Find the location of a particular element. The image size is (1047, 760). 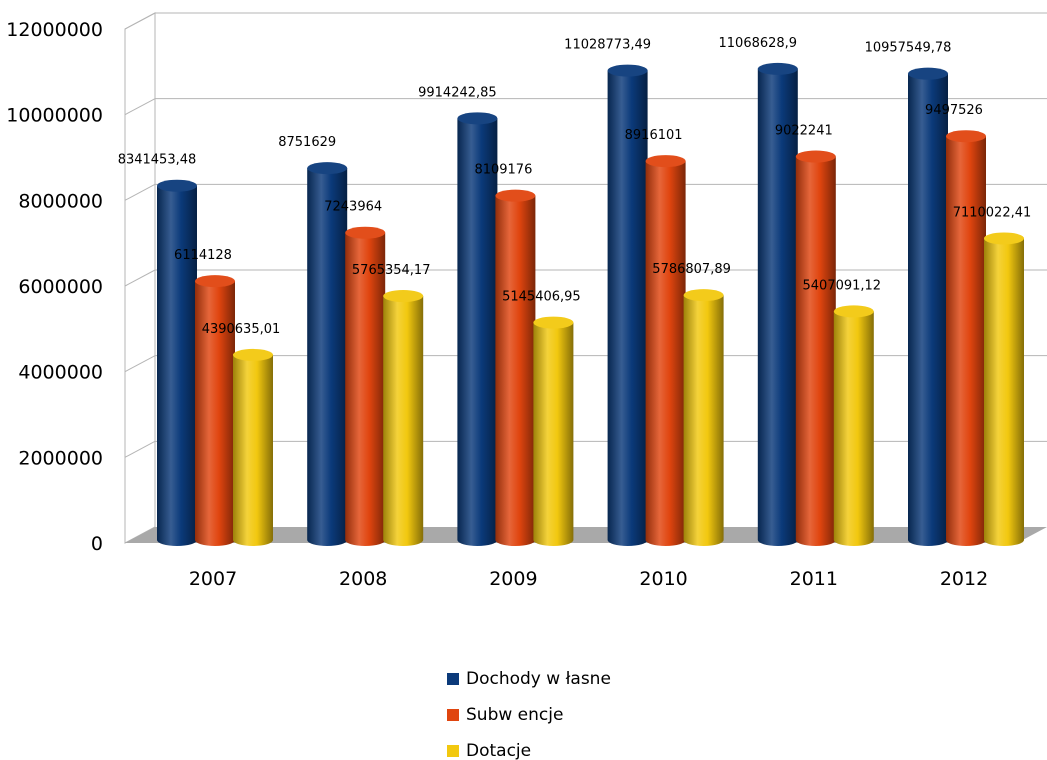

legend-item: Dochody w łasne is located at coordinates (529, 679).